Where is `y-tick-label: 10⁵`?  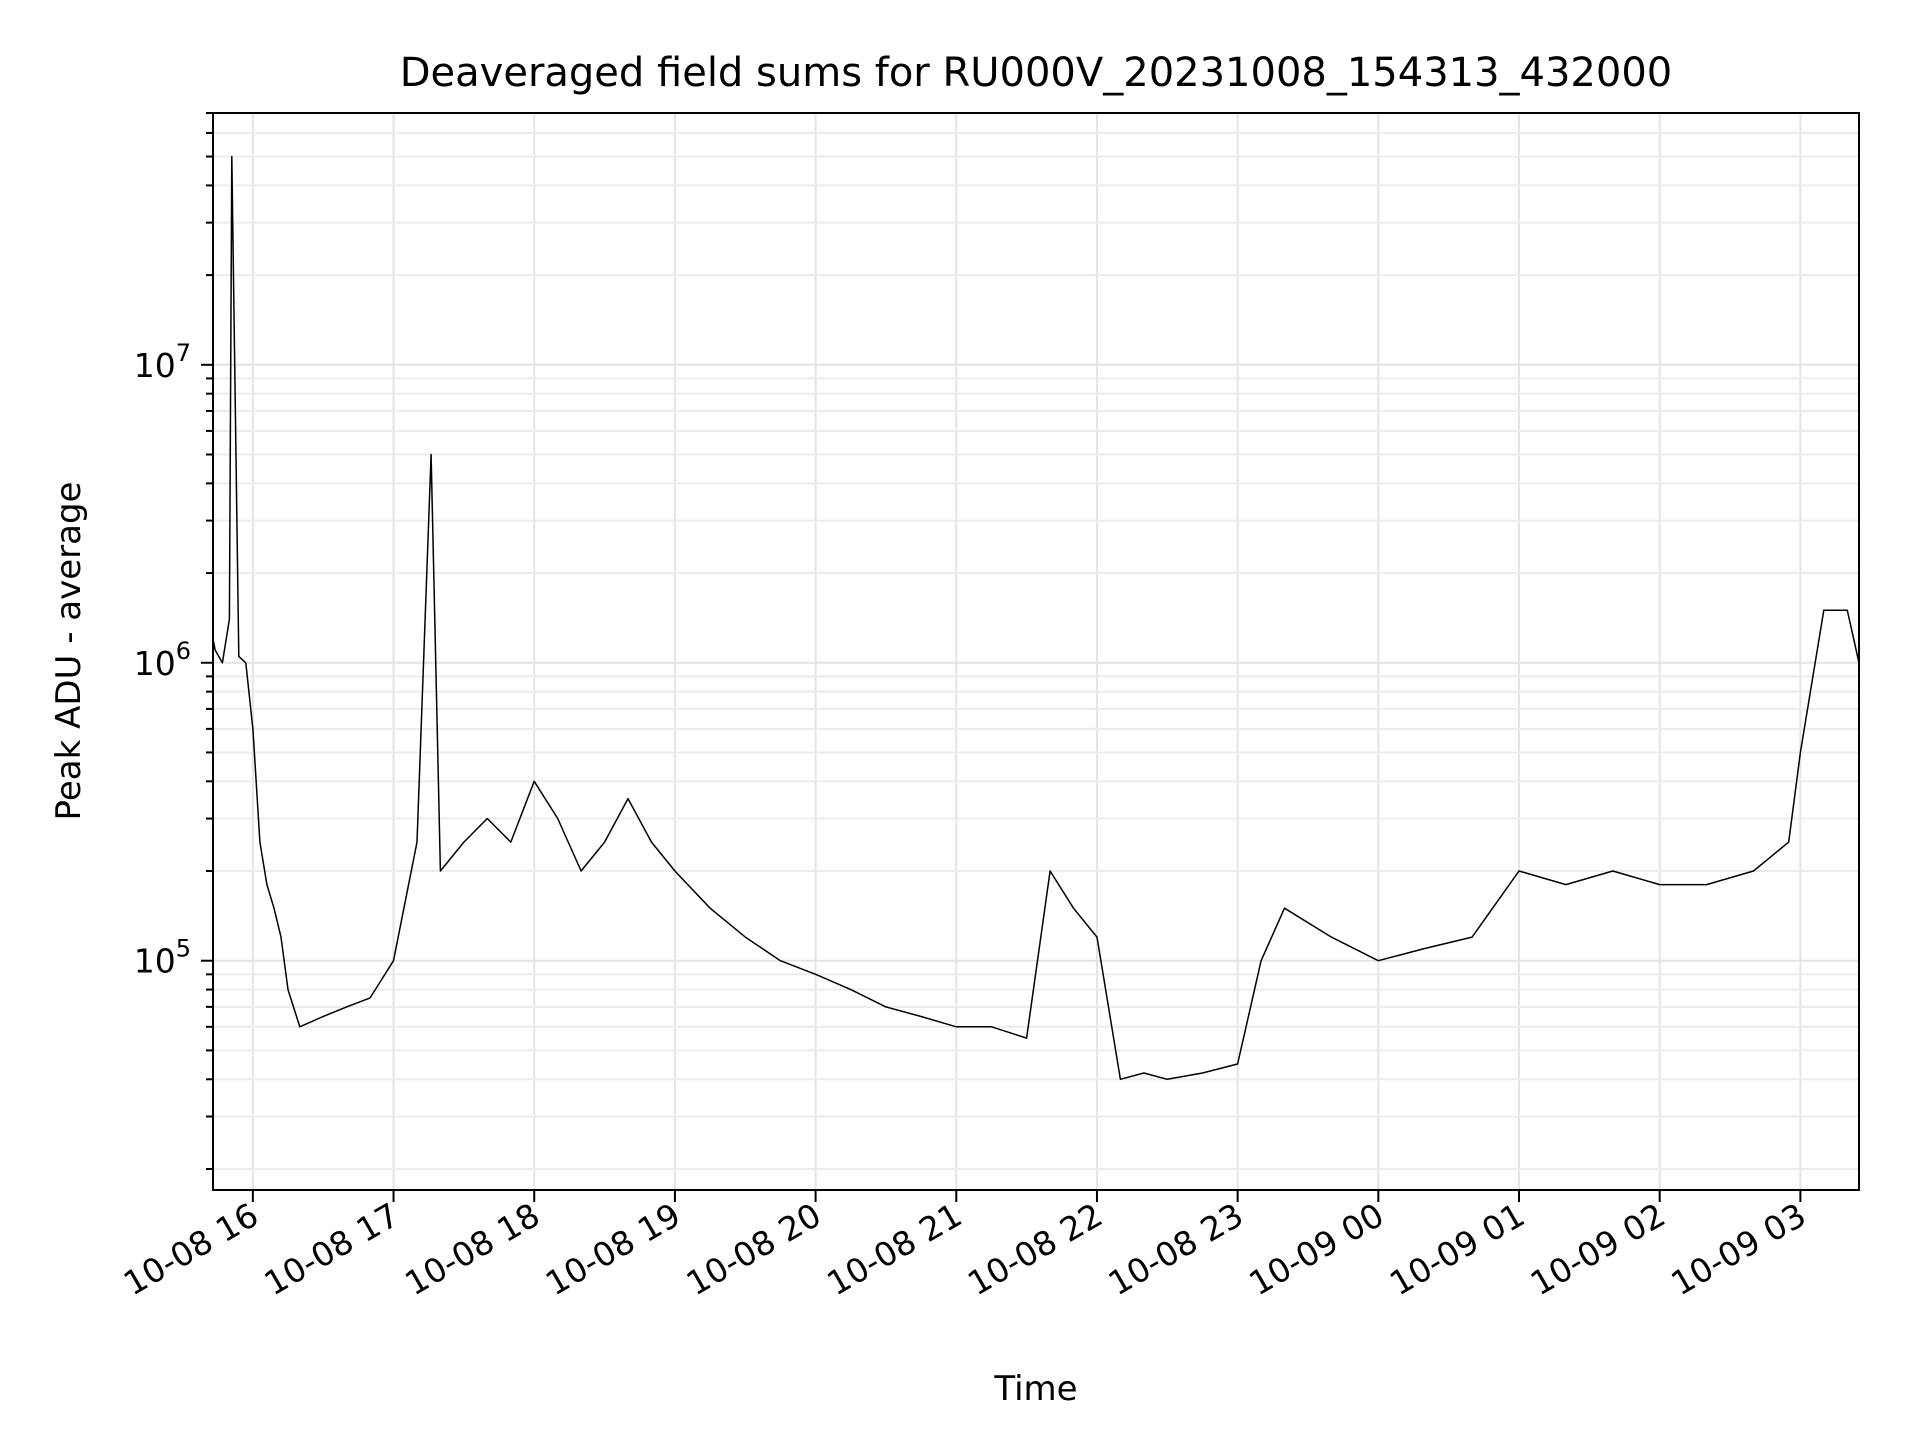
y-tick-label: 10⁵ is located at coordinates (162, 958).